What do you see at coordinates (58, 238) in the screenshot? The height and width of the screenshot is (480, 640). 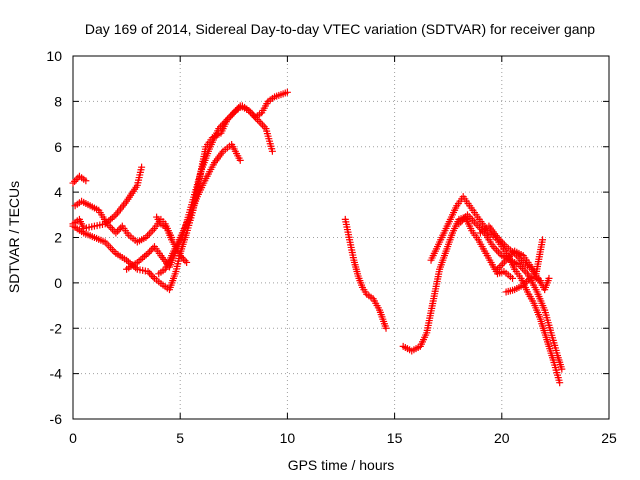 I see `y-tick-label: 2` at bounding box center [58, 238].